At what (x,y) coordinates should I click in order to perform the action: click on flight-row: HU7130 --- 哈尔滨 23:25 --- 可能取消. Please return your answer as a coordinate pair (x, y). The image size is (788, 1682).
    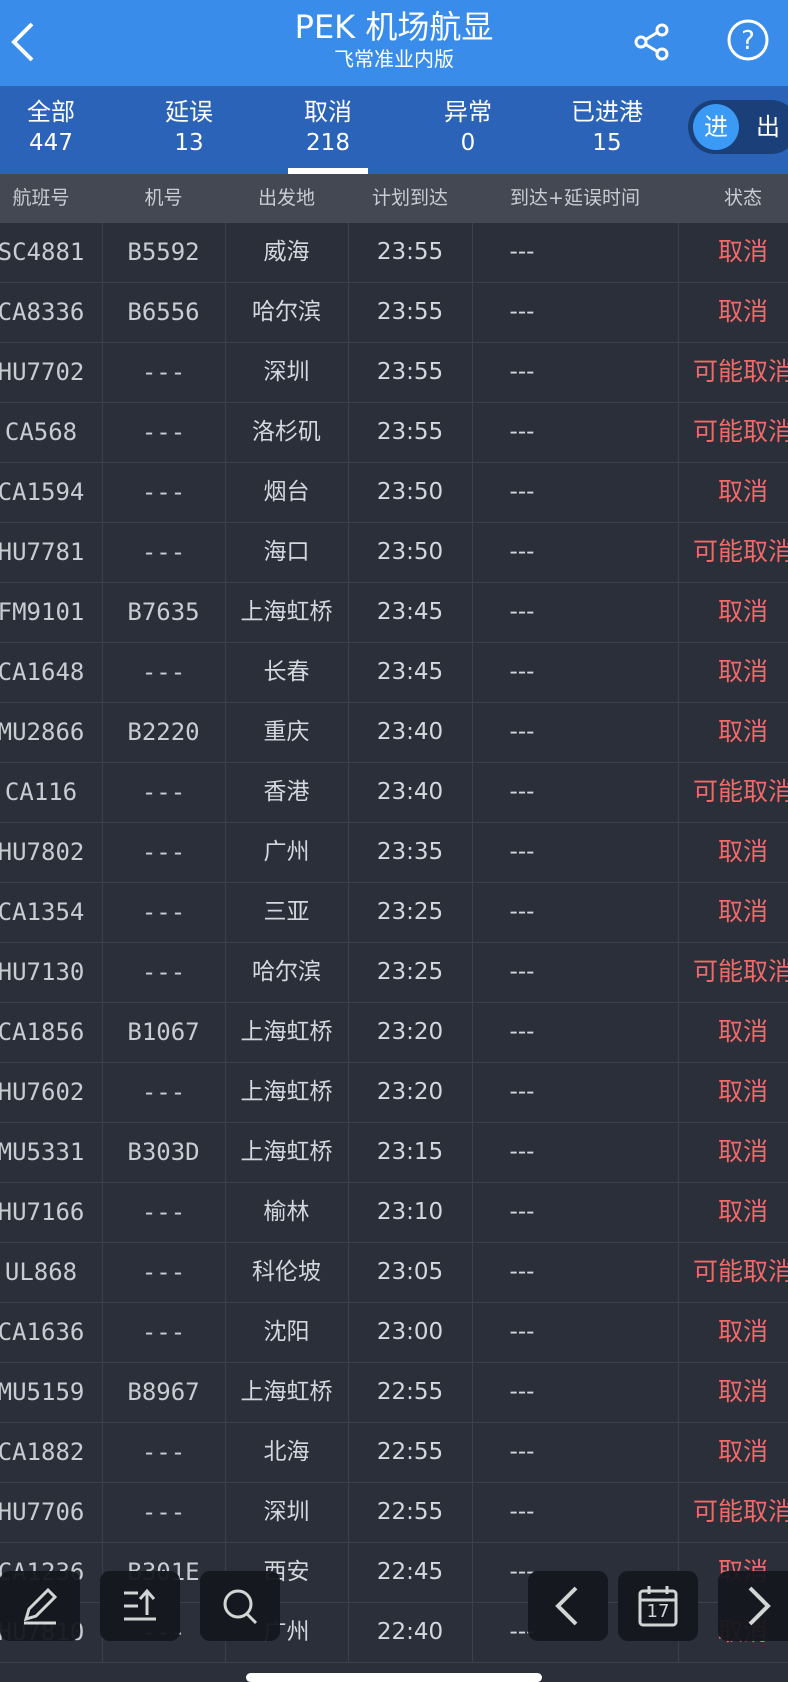
    Looking at the image, I should click on (394, 973).